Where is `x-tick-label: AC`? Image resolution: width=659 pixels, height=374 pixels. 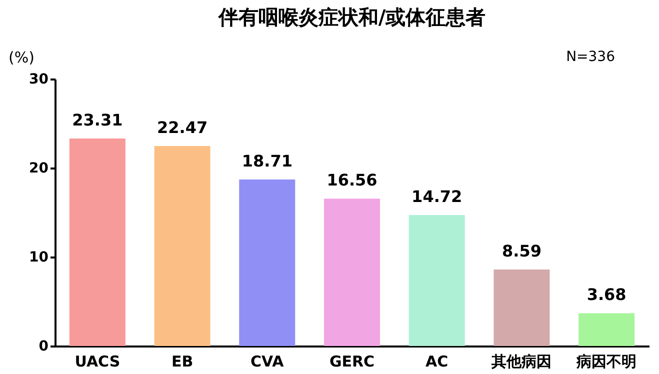 x-tick-label: AC is located at coordinates (437, 361).